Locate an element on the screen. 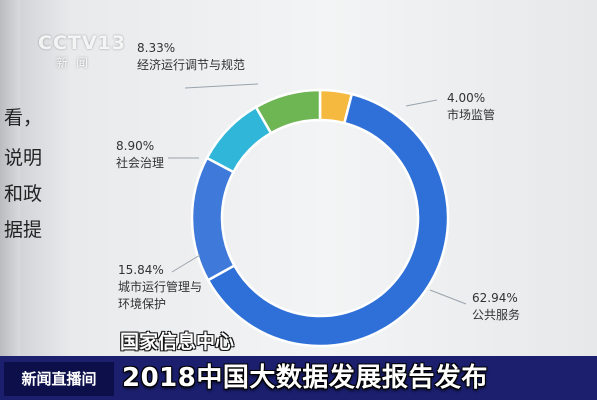 The height and width of the screenshot is (400, 597). label-category-line: 城市运行管理与 is located at coordinates (160, 287).